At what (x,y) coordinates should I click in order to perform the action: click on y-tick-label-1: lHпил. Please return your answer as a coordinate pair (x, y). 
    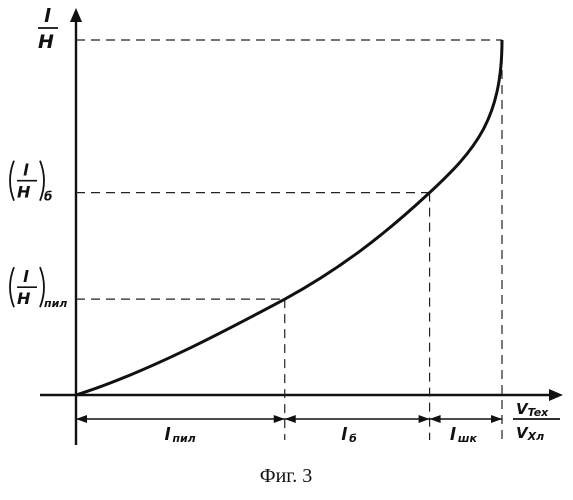
    Looking at the image, I should click on (38, 288).